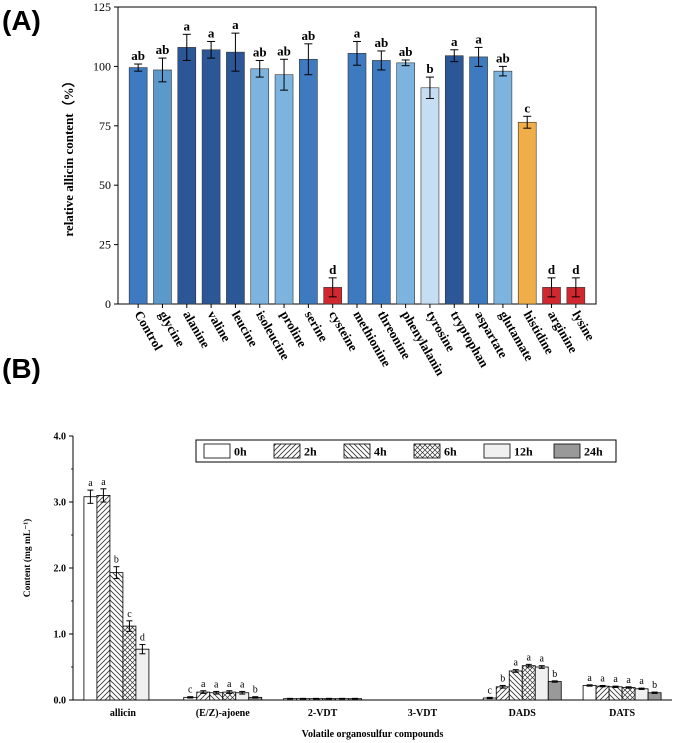 The image size is (675, 743). What do you see at coordinates (380, 452) in the screenshot?
I see `legend-label: 4h` at bounding box center [380, 452].